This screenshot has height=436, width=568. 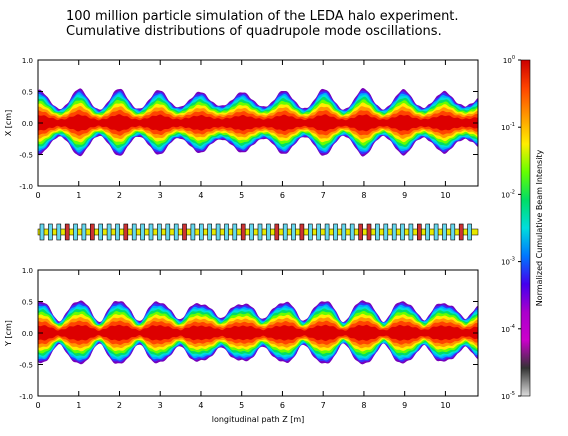 I want to click on colorbar-tick-label: 10⁻¹, so click(x=508, y=127).